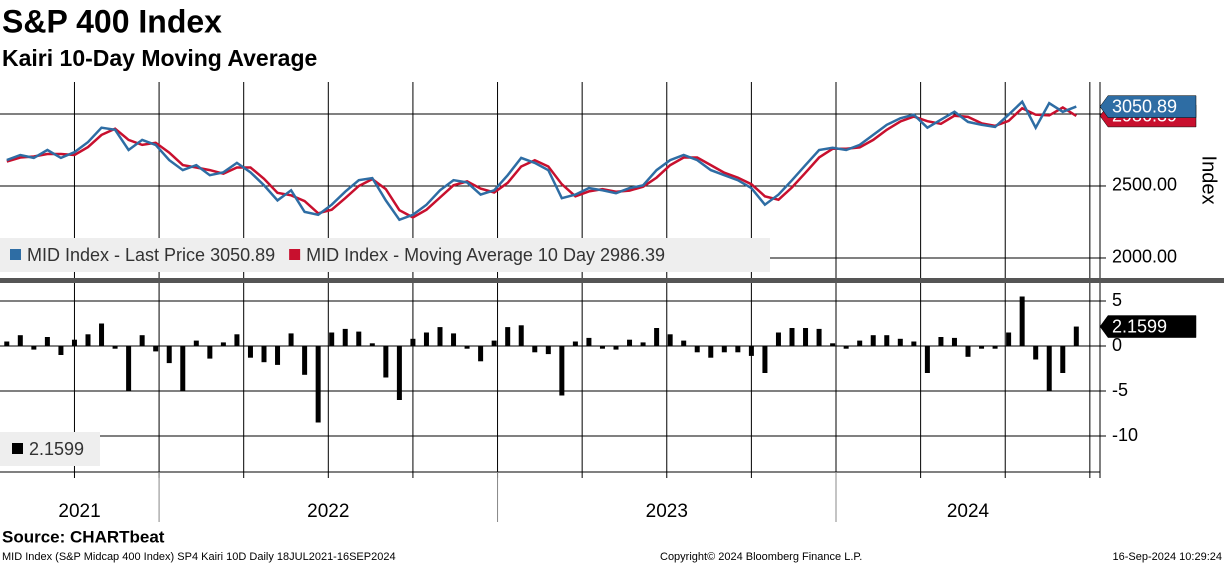  Describe the element at coordinates (1117, 345) in the screenshot. I see `y-tick-label: 0` at that location.